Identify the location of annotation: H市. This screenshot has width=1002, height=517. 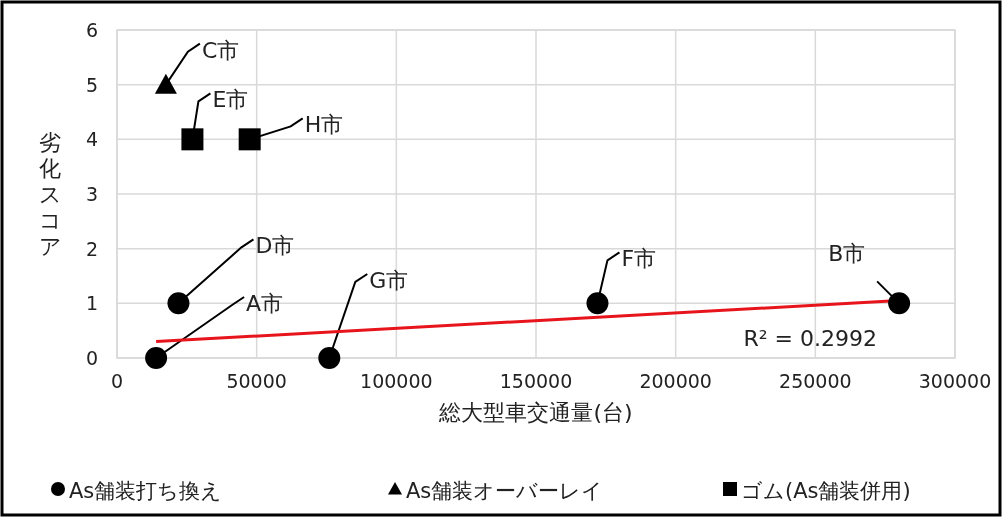
(324, 125).